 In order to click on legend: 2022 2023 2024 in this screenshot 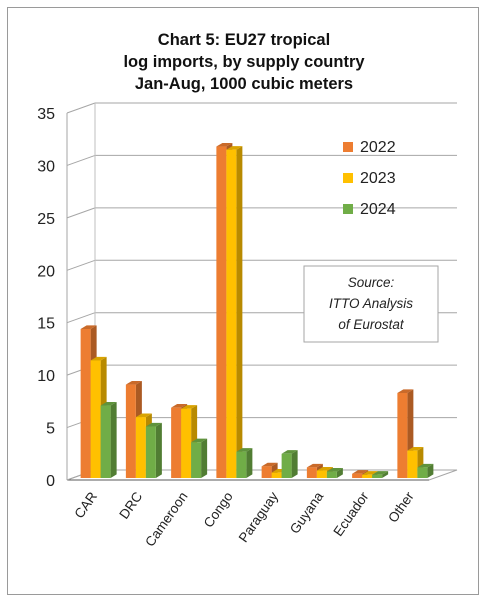, I will do `click(369, 178)`.